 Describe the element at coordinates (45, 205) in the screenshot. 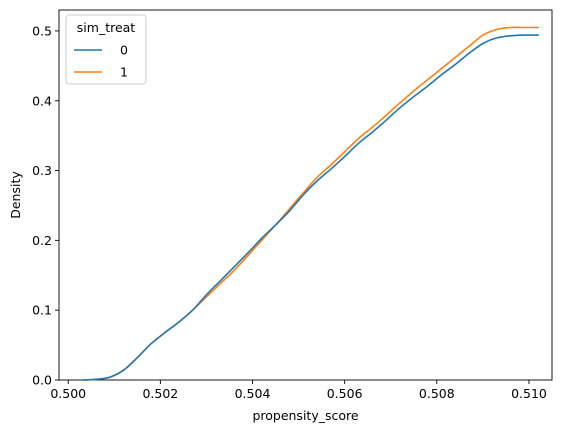

I see `y-axis-ticks: 0.0 0.1 0.2 0.3 0.4 0.5` at that location.